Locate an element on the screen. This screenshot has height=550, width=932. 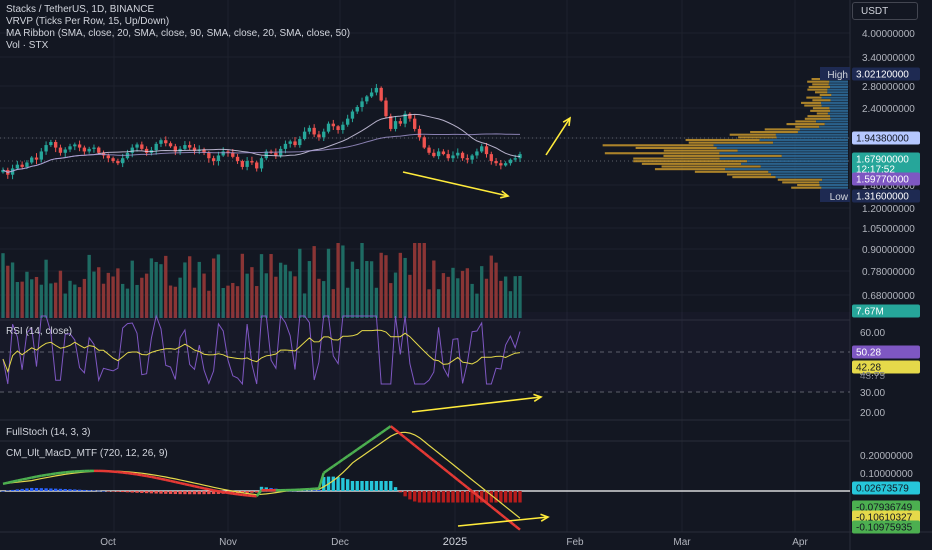
volume-value-label-bg is located at coordinates (886, 311).